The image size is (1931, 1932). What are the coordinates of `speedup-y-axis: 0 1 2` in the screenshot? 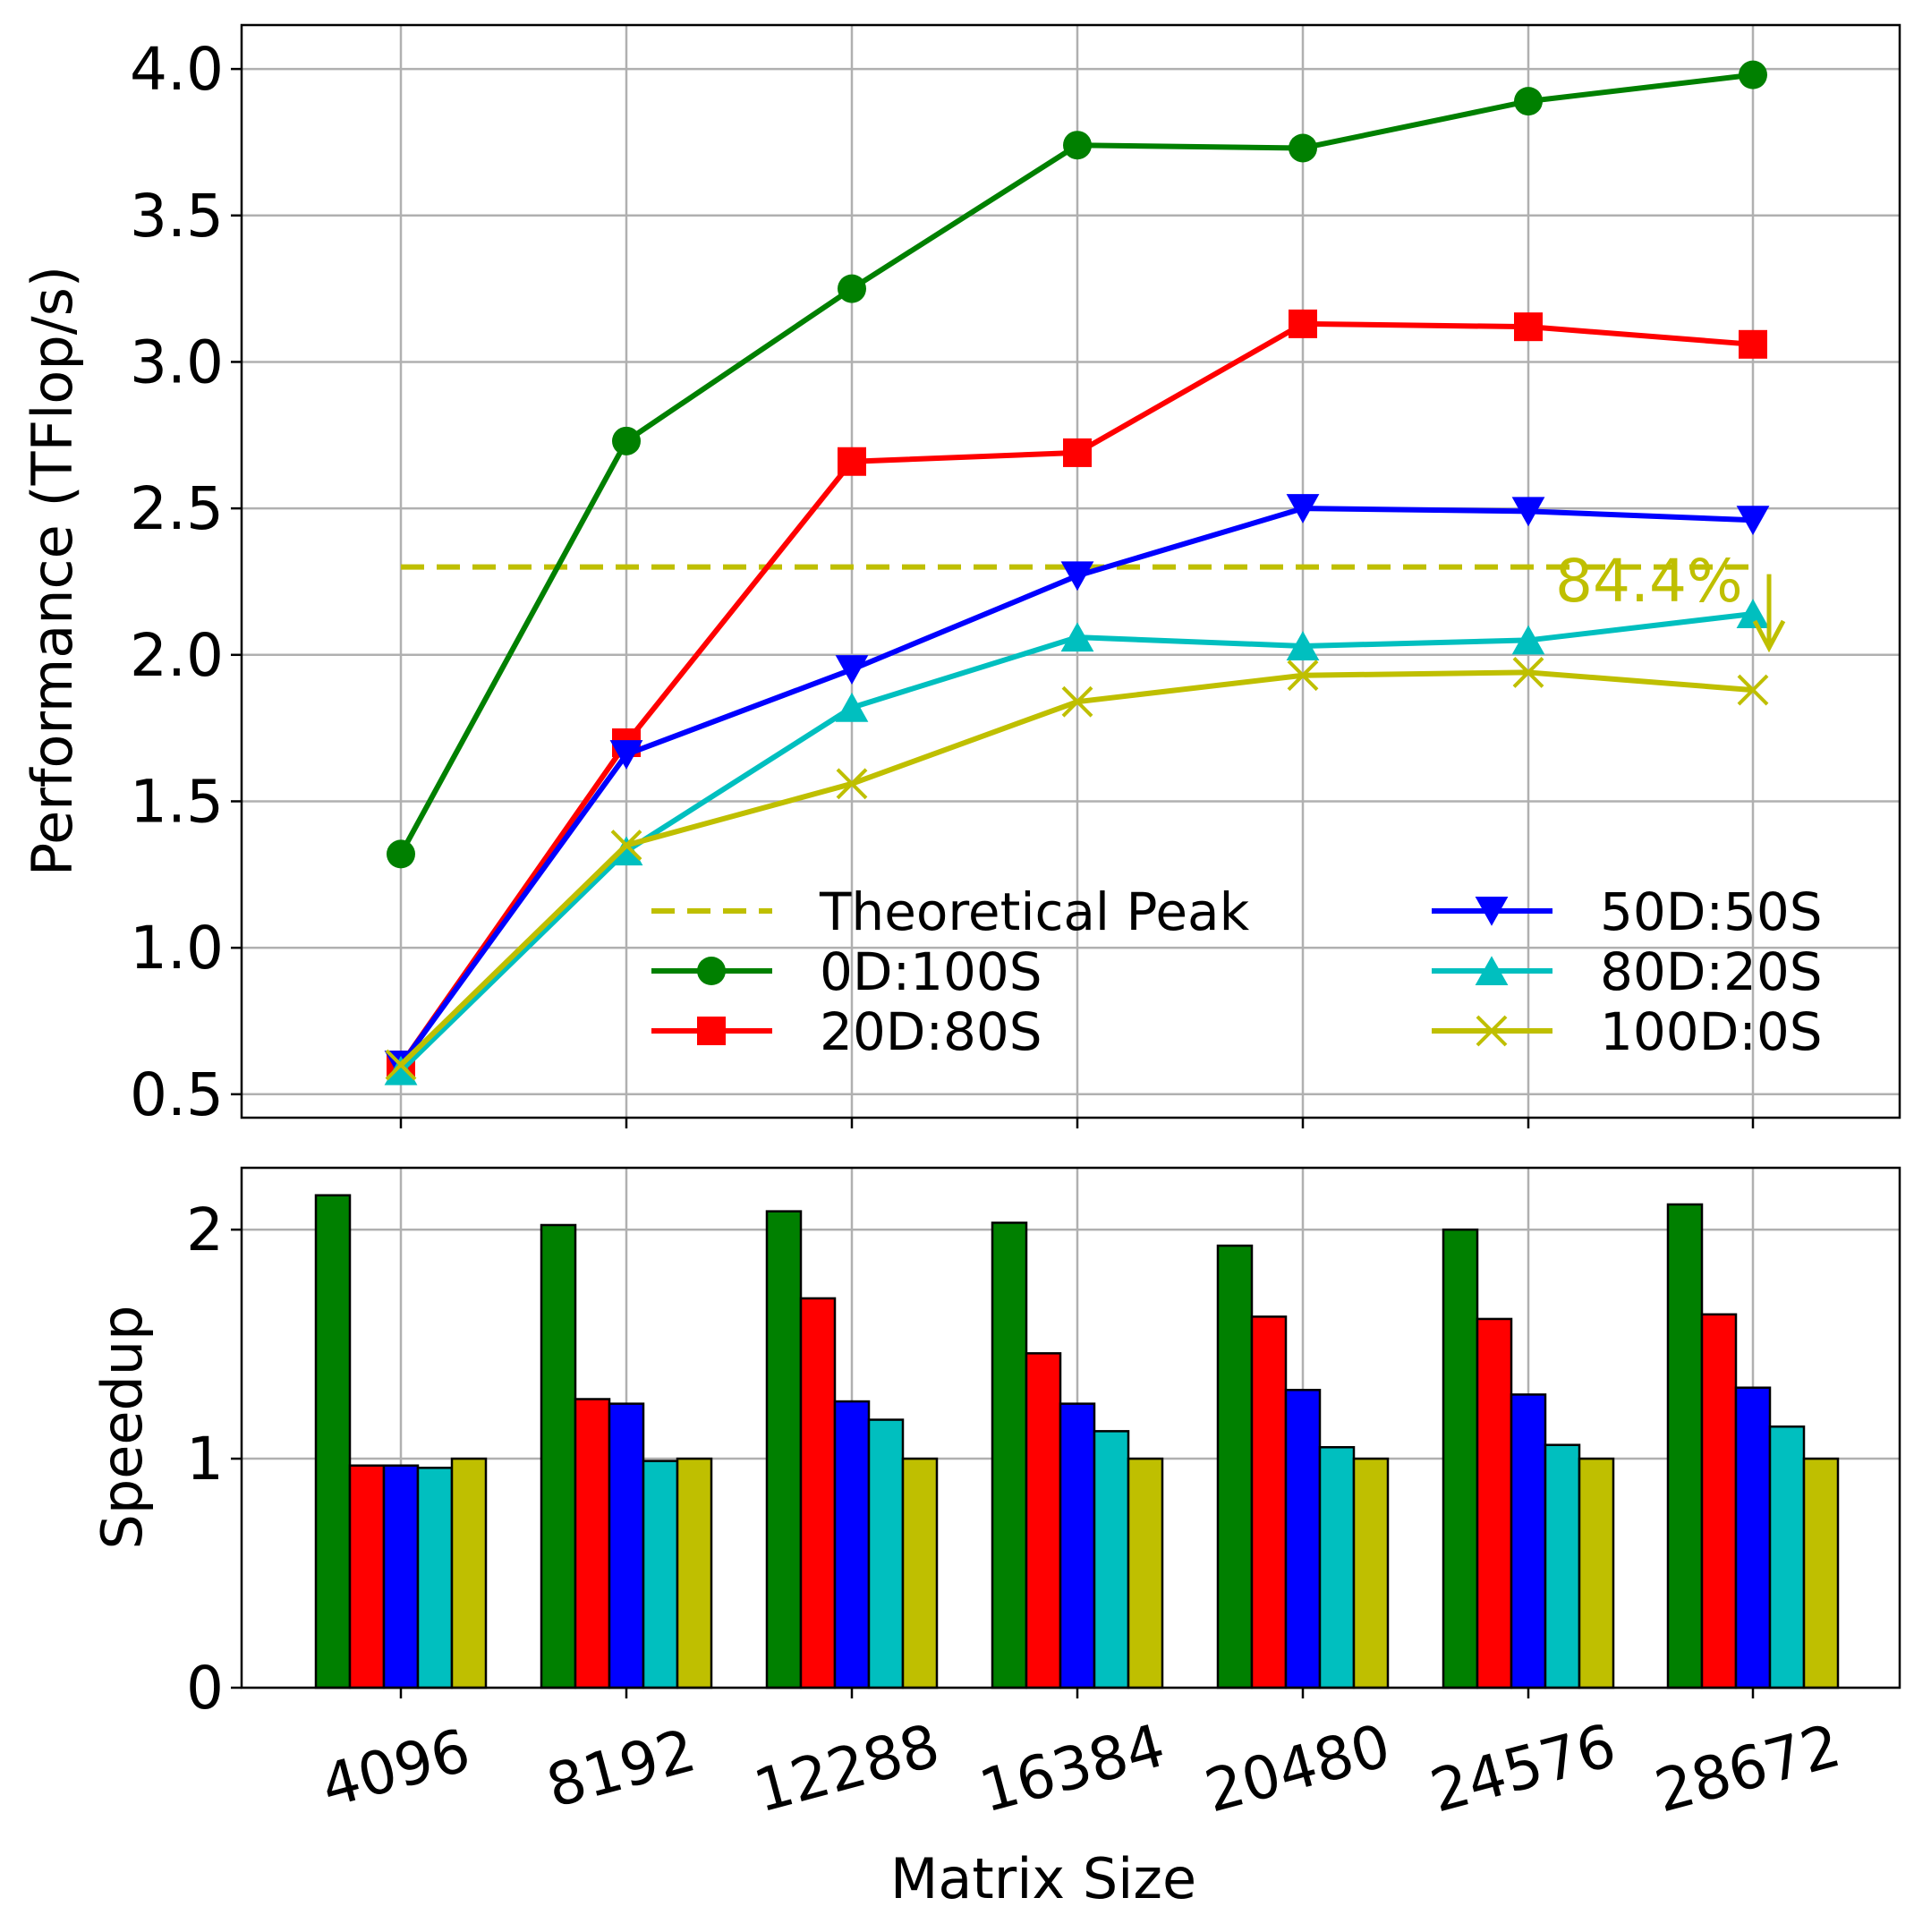 It's located at (214, 1460).